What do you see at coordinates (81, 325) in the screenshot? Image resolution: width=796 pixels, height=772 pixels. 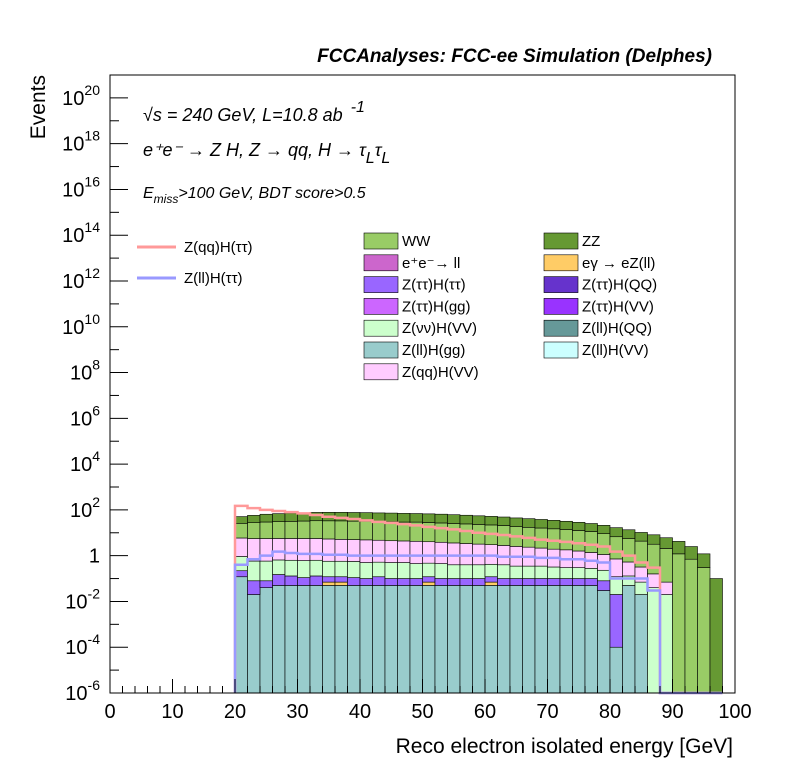 I see `y-tick-label: 10¹⁰` at bounding box center [81, 325].